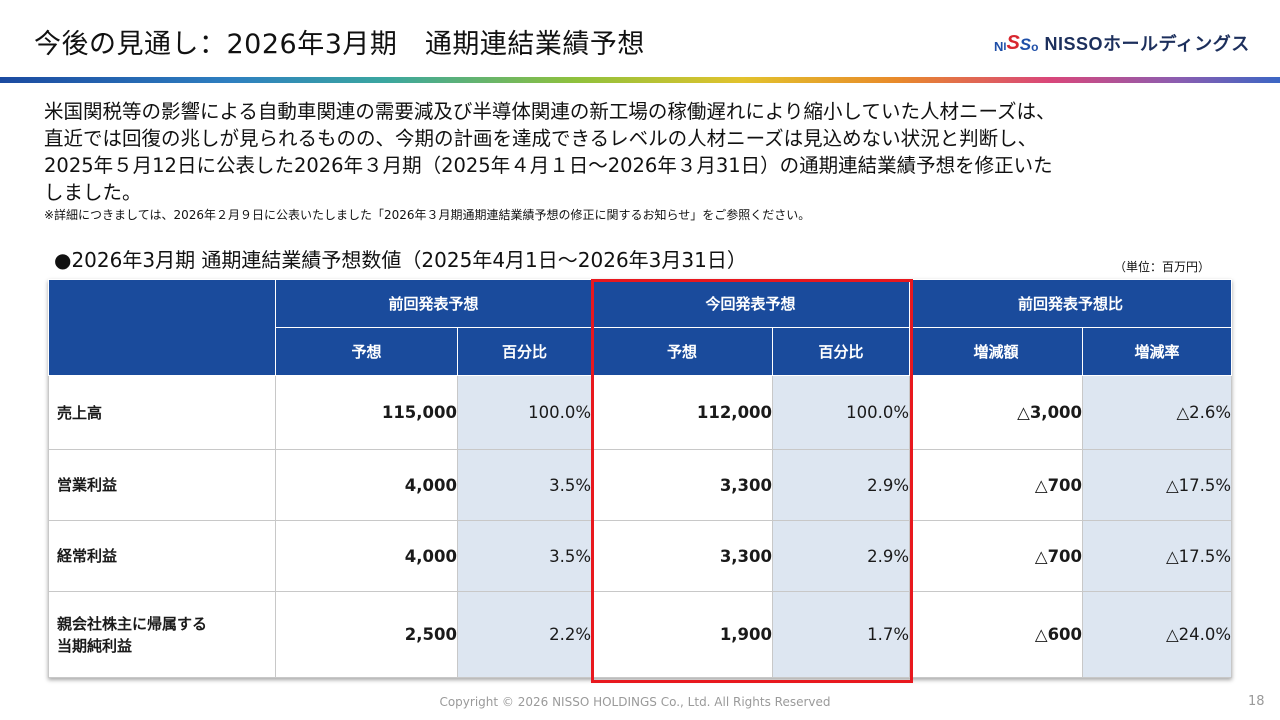  I want to click on prev-pct-cell: 2.2%, so click(524, 634).